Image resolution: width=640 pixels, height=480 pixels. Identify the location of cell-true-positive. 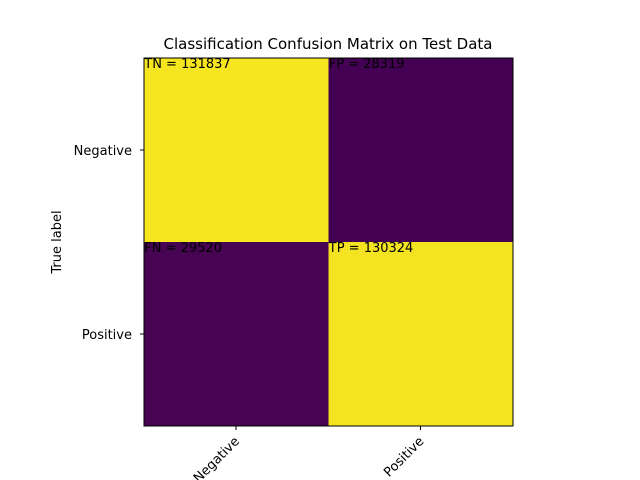
(420, 334).